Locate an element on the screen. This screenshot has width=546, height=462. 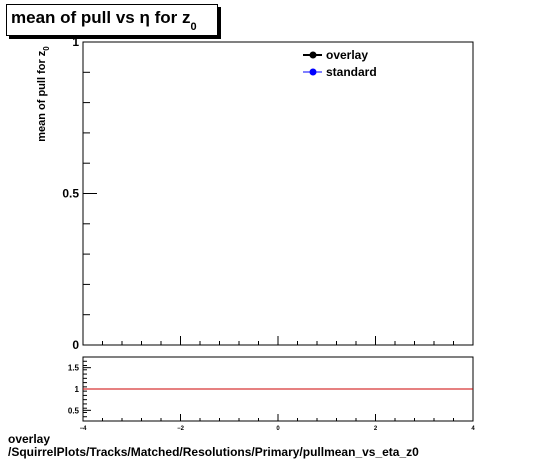
ratio-x-tick-label: 4 is located at coordinates (473, 429).